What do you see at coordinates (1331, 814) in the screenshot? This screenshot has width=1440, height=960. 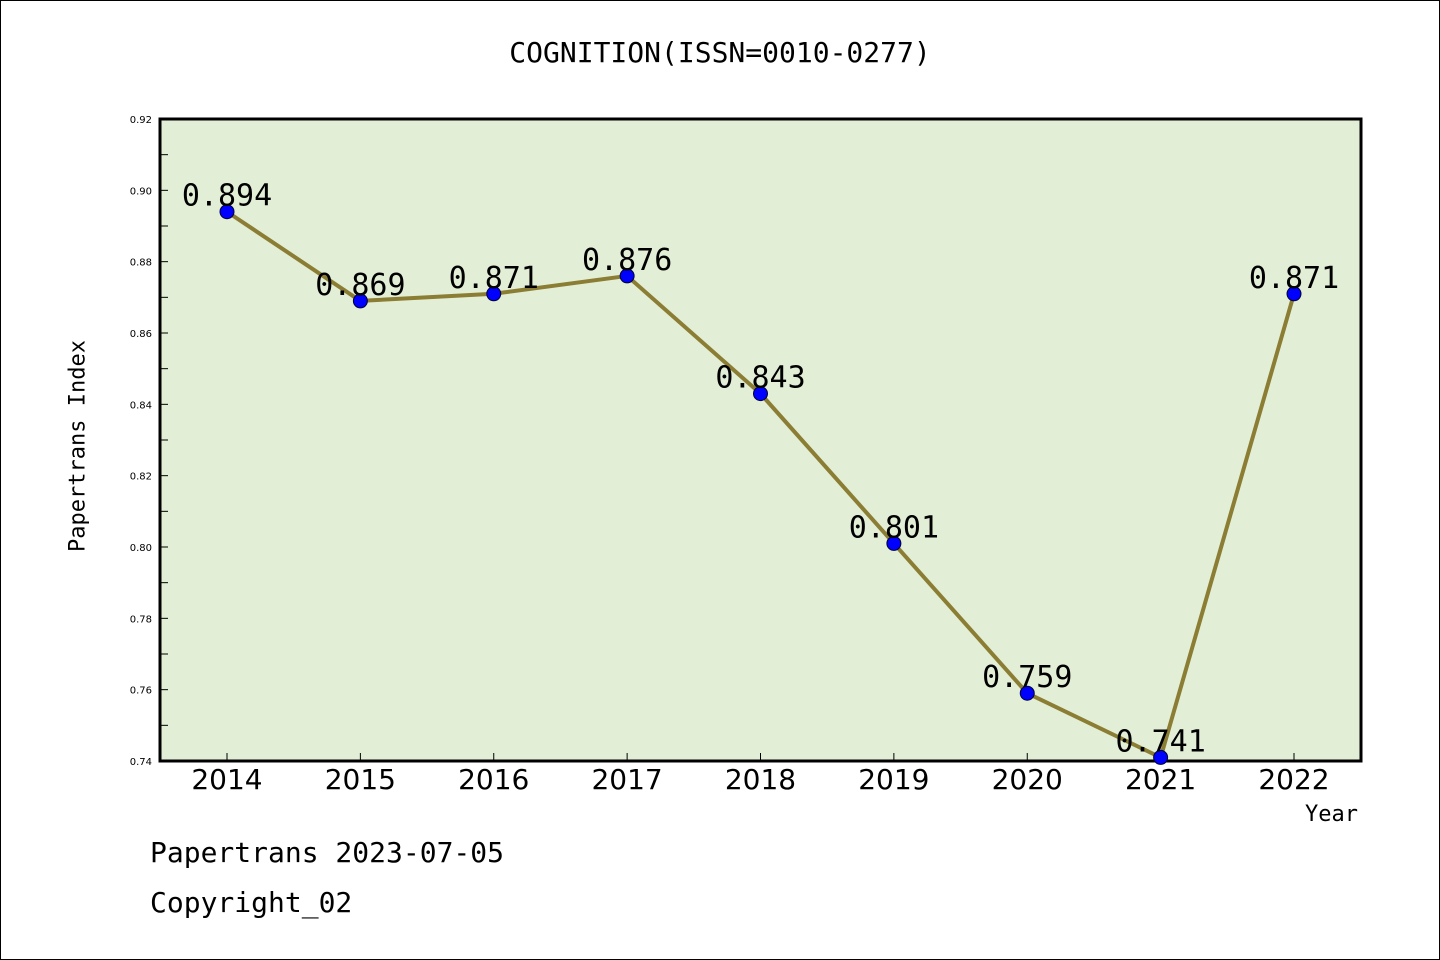 I see `x-axis-label: Year` at bounding box center [1331, 814].